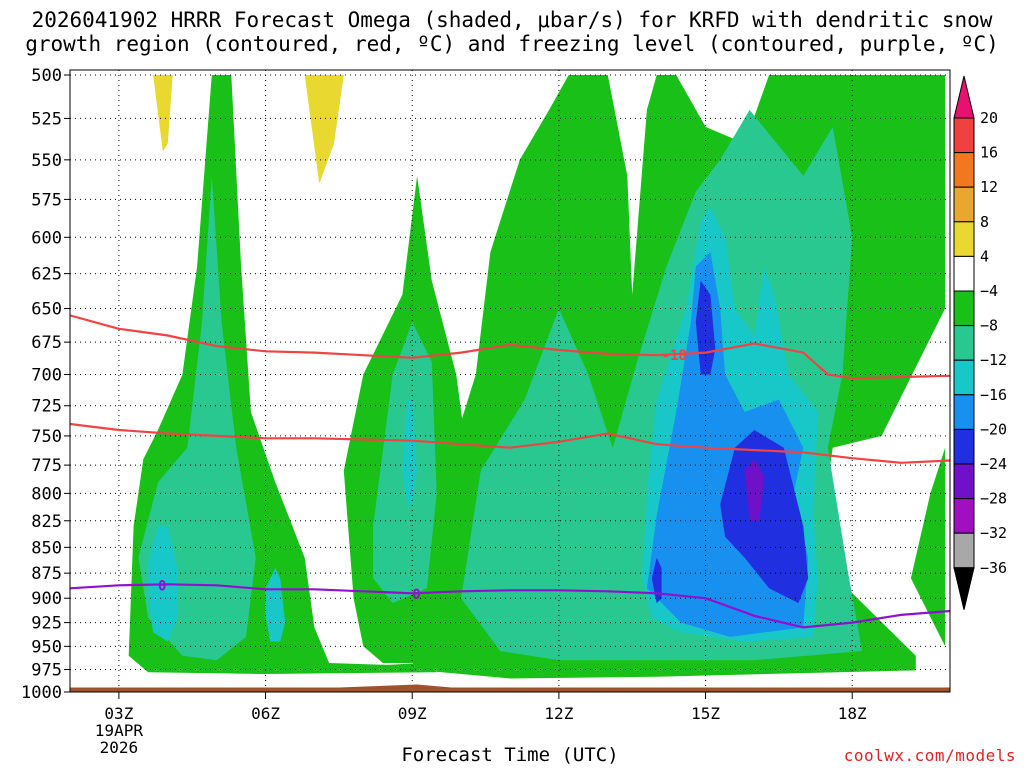 Image resolution: width=1024 pixels, height=768 pixels. I want to click on y-tick-label-650: 650, so click(46, 310).